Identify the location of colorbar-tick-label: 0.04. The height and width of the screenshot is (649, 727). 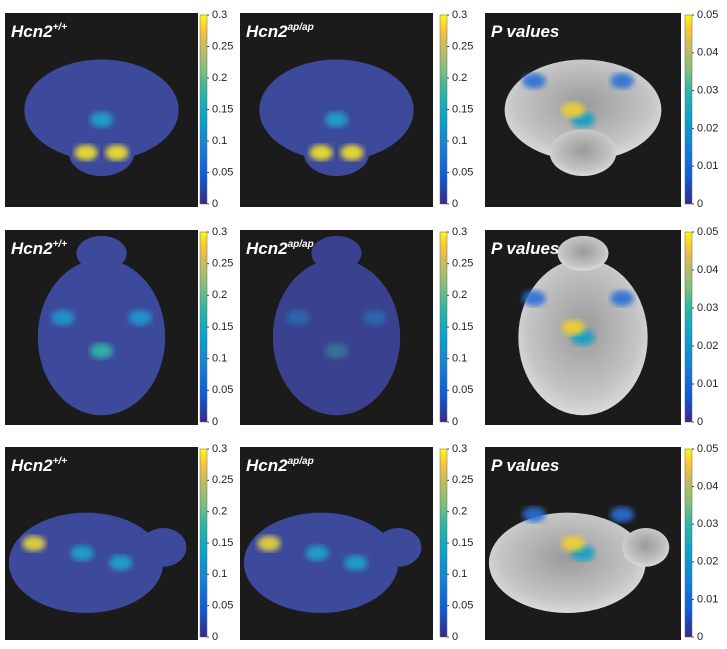
(707, 53).